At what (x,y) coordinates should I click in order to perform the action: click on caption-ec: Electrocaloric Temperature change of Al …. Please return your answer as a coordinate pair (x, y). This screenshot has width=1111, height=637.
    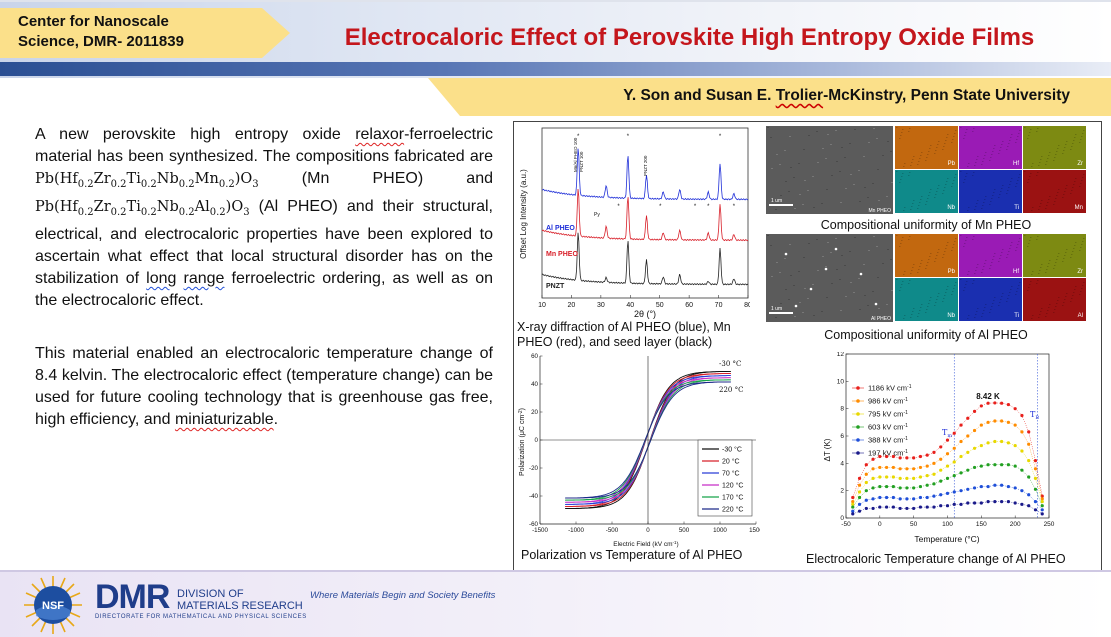
    Looking at the image, I should click on (936, 559).